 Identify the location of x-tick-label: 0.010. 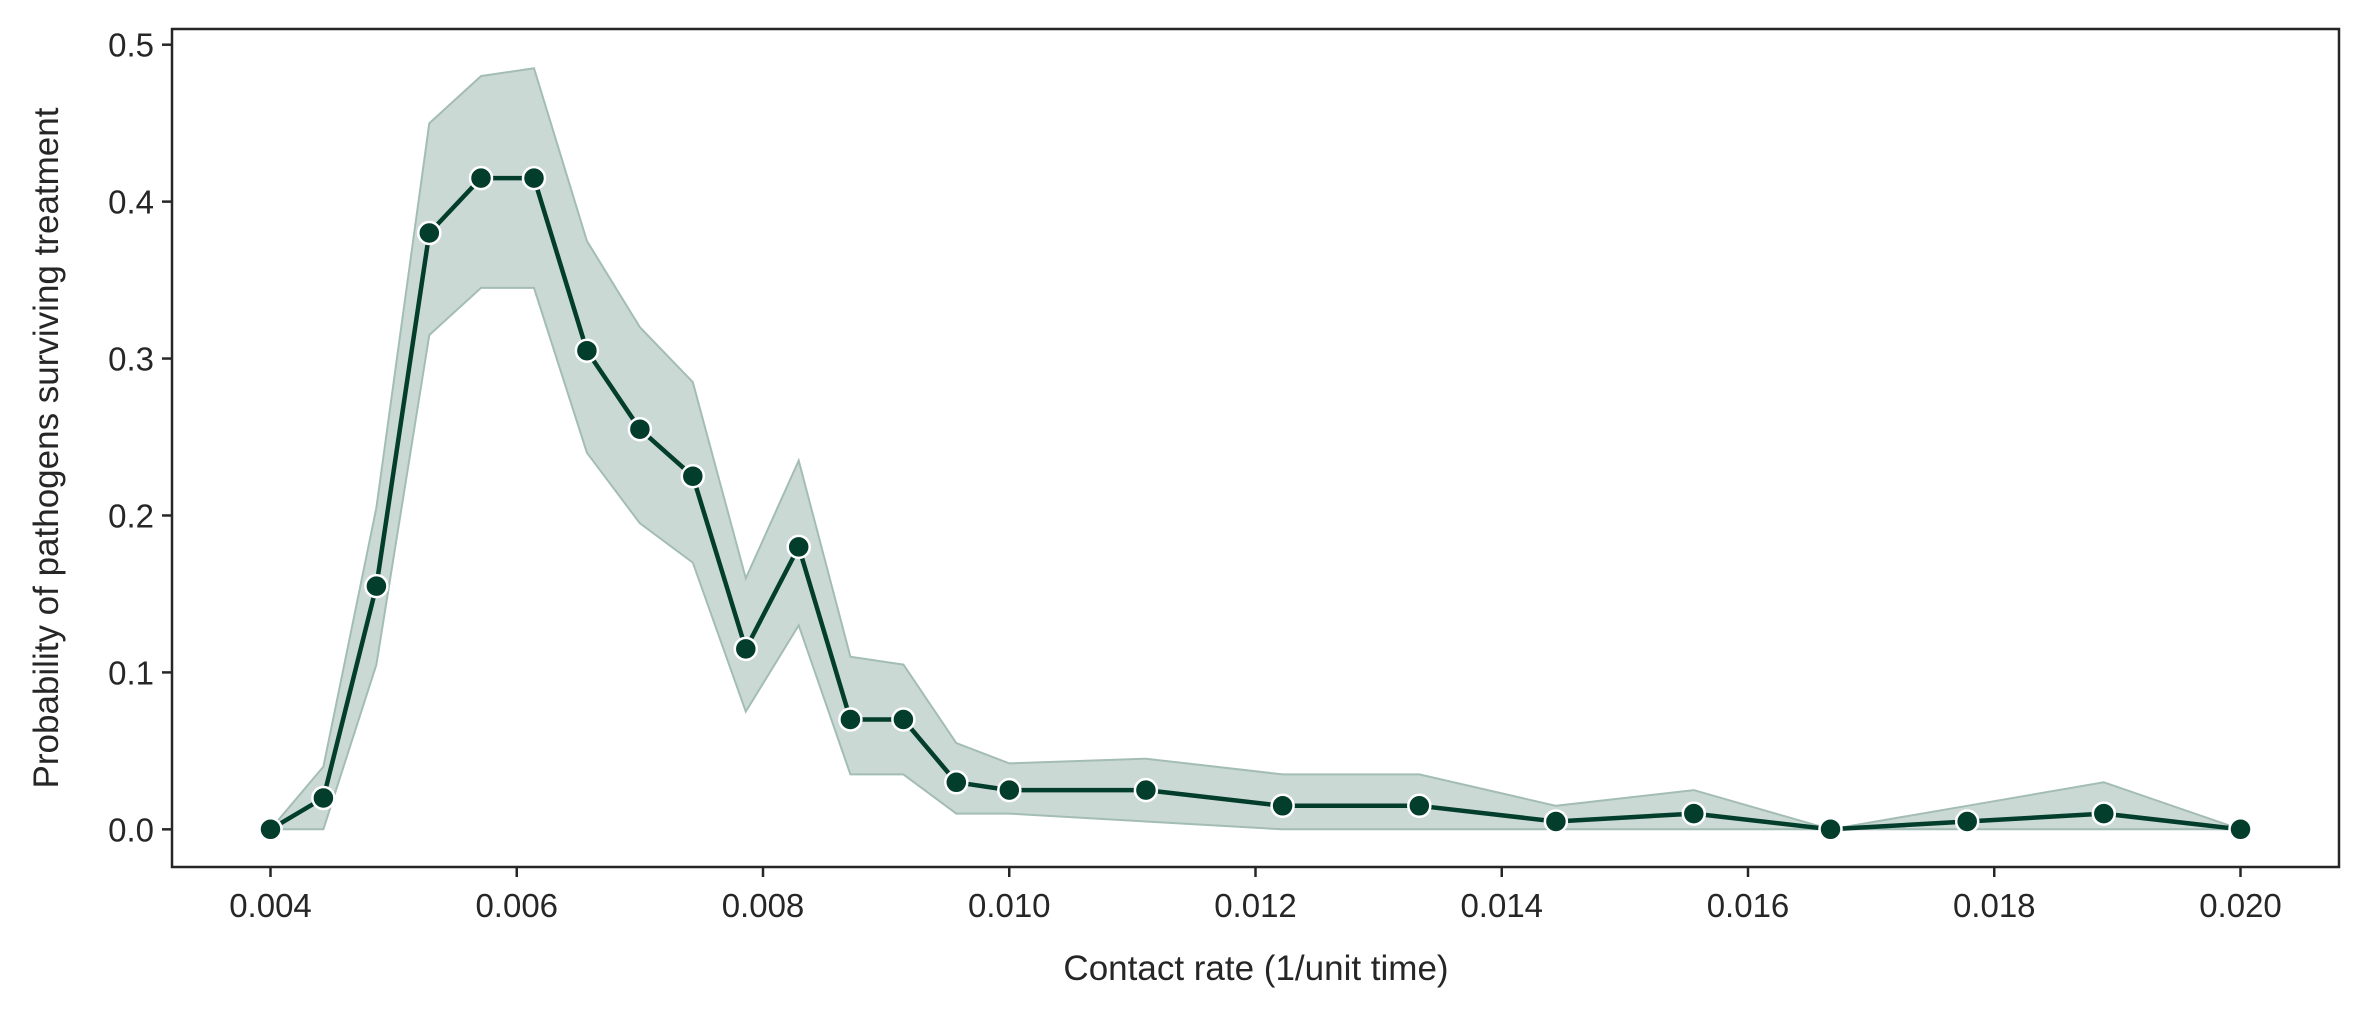
(1009, 905).